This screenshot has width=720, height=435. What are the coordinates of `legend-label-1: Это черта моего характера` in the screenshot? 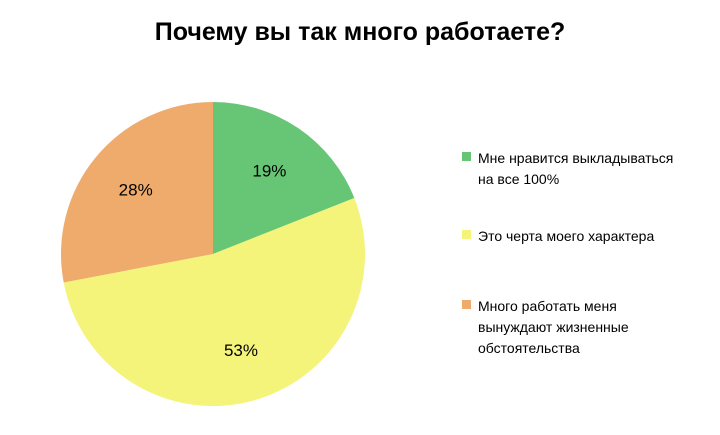 It's located at (566, 236).